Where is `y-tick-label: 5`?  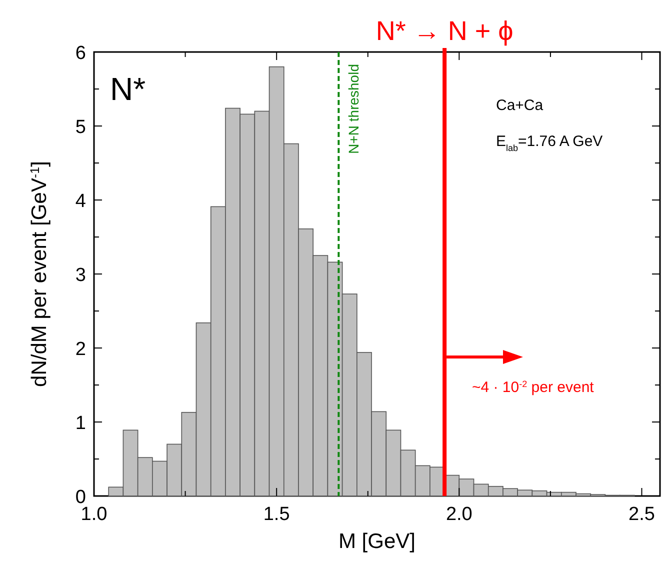
y-tick-label: 5 is located at coordinates (80, 127).